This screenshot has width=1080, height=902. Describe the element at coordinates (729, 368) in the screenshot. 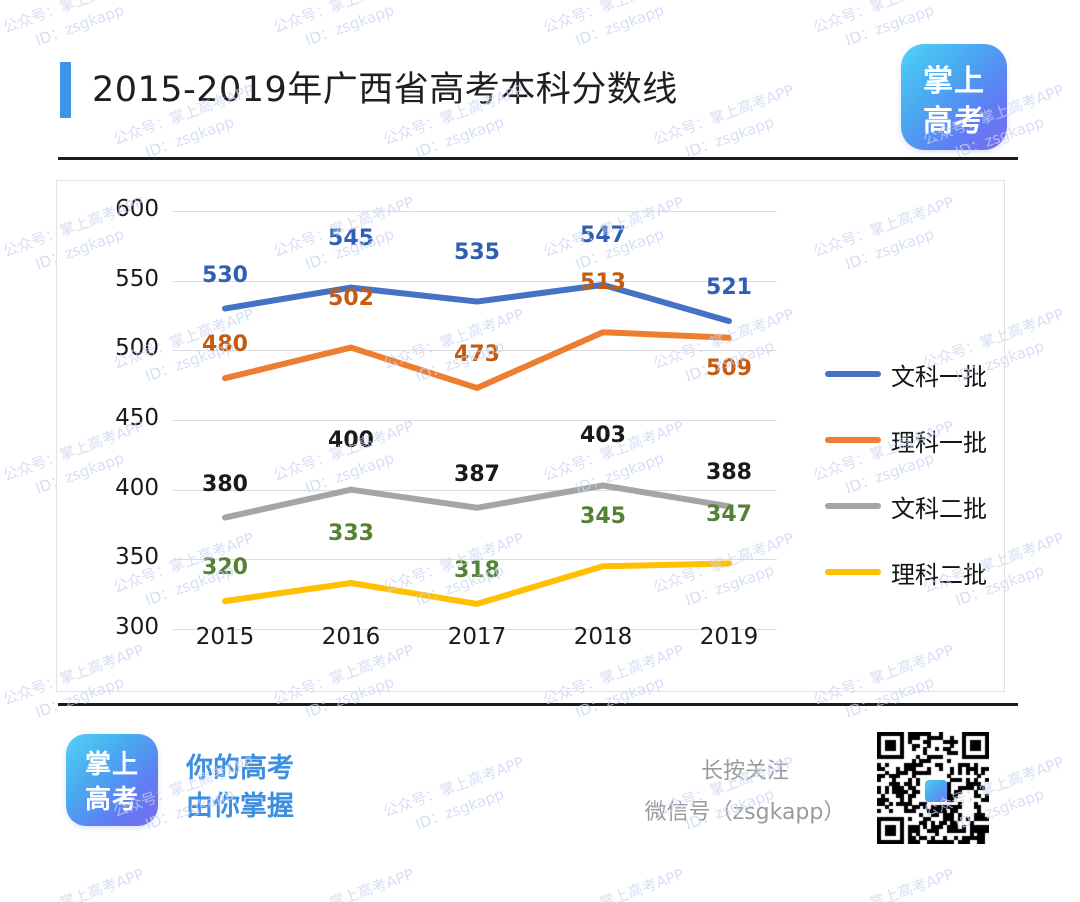

I see `data-point-label: 509` at that location.